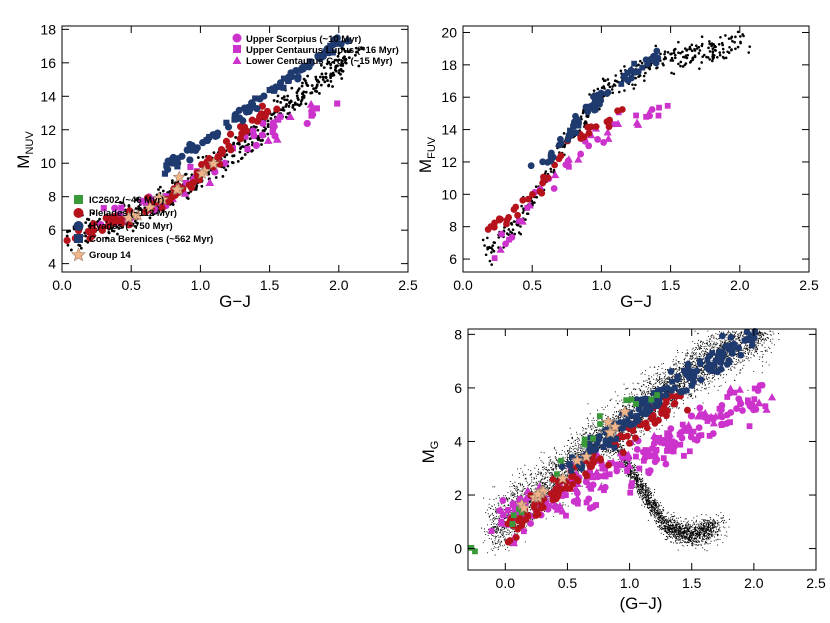 The width and height of the screenshot is (830, 623). Describe the element at coordinates (131, 285) in the screenshot. I see `x-tick-label: 0.5` at that location.